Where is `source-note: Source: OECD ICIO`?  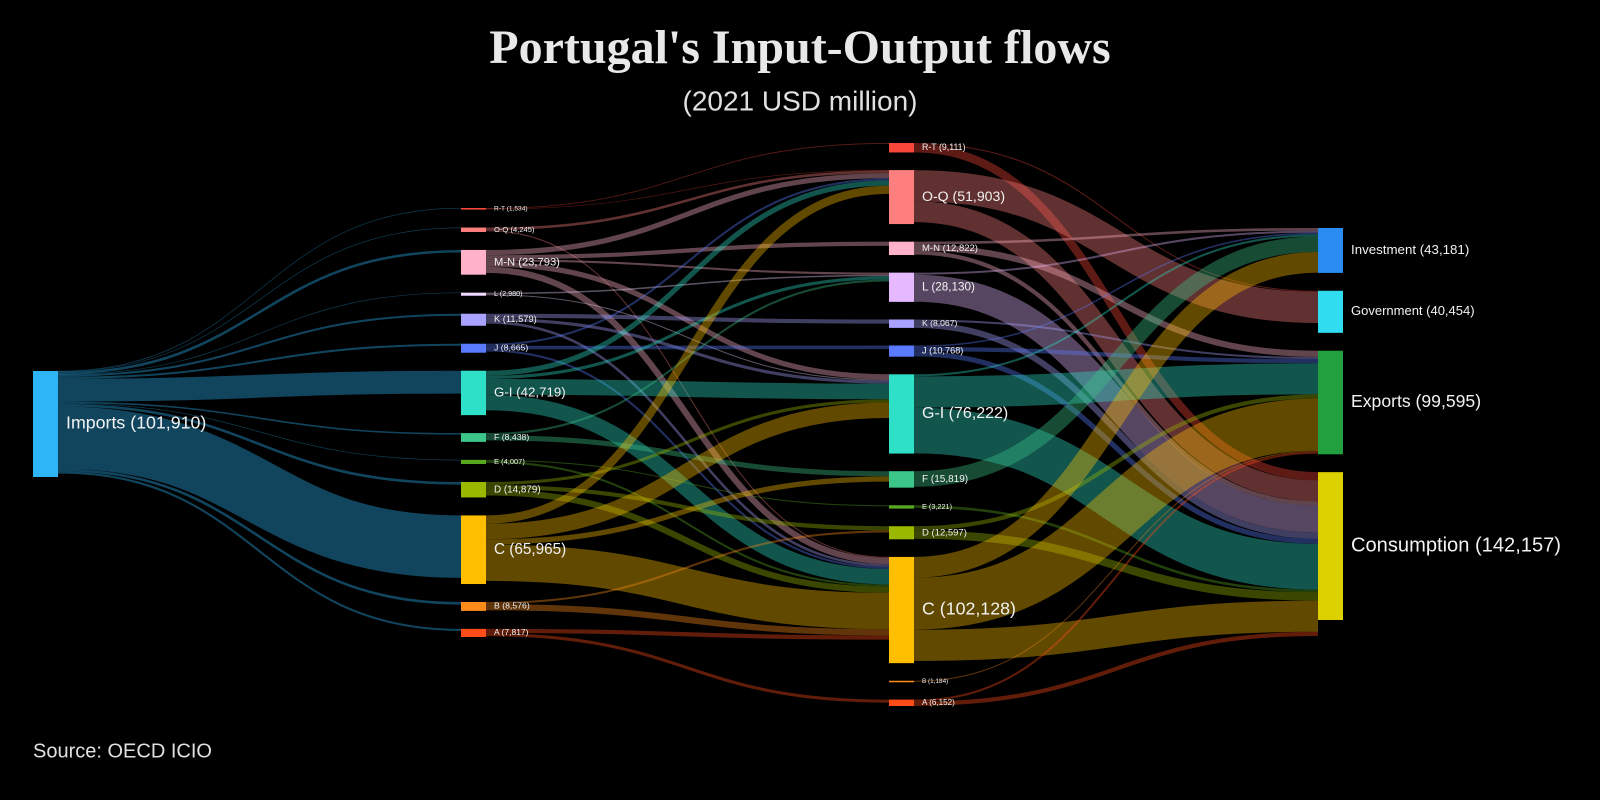
source-note: Source: OECD ICIO is located at coordinates (122, 751).